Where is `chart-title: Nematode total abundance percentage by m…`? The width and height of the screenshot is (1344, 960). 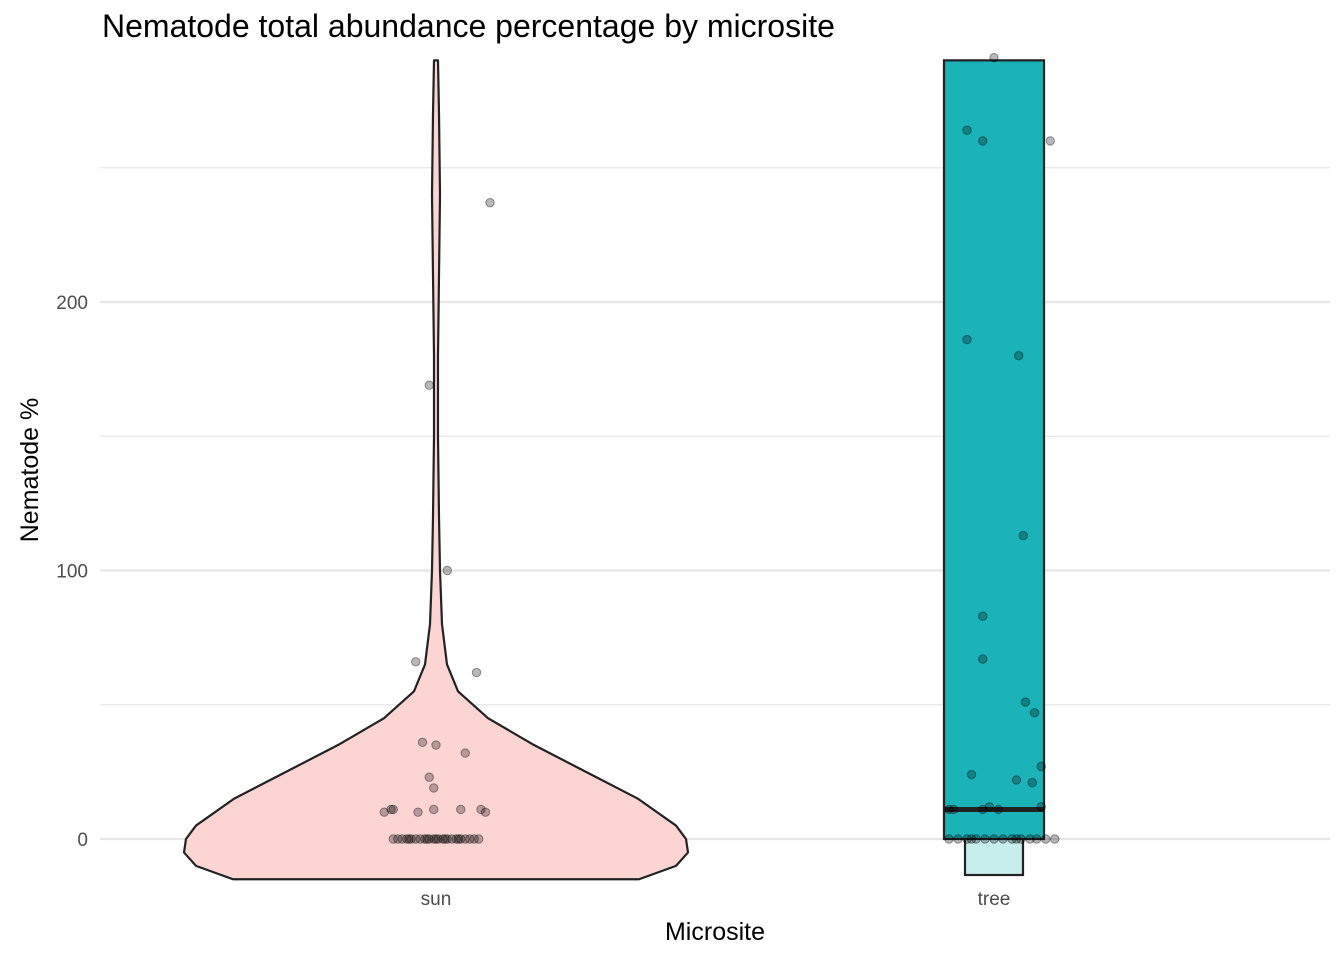
chart-title: Nematode total abundance percentage by m… is located at coordinates (468, 26).